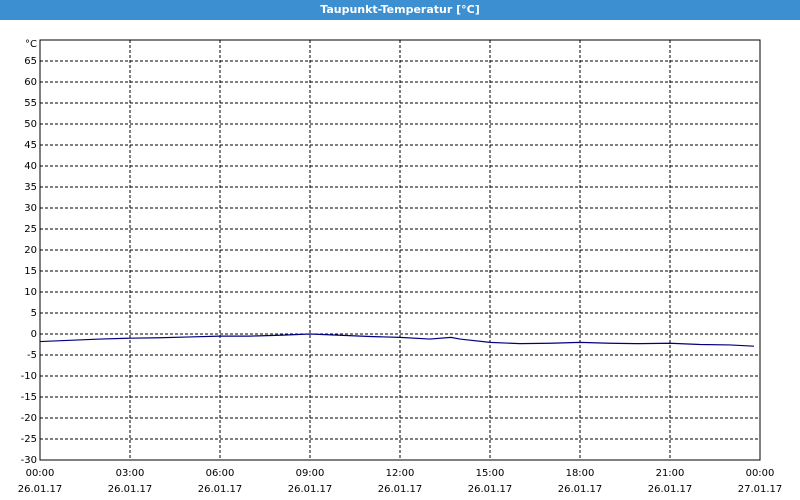  What do you see at coordinates (31, 44) in the screenshot?
I see `y-axis-label: °C` at bounding box center [31, 44].